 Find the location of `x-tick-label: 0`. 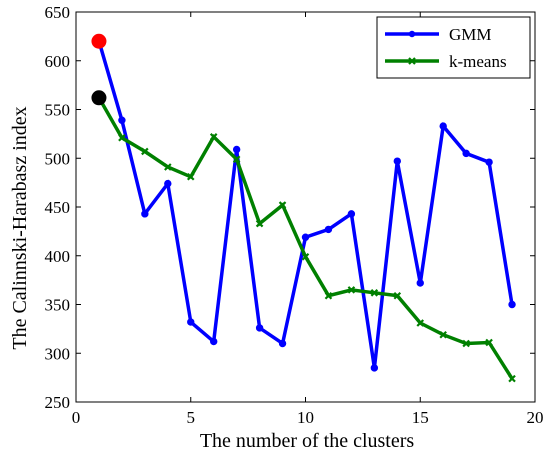

x-tick-label: 0 is located at coordinates (76, 417).